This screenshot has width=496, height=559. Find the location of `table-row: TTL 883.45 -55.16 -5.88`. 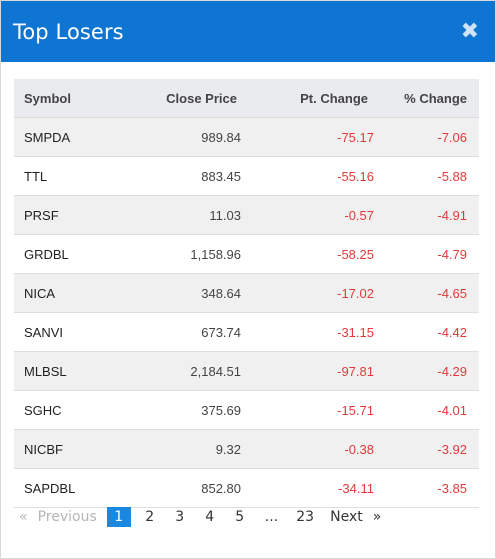

table-row: TTL 883.45 -55.16 -5.88 is located at coordinates (246, 176).